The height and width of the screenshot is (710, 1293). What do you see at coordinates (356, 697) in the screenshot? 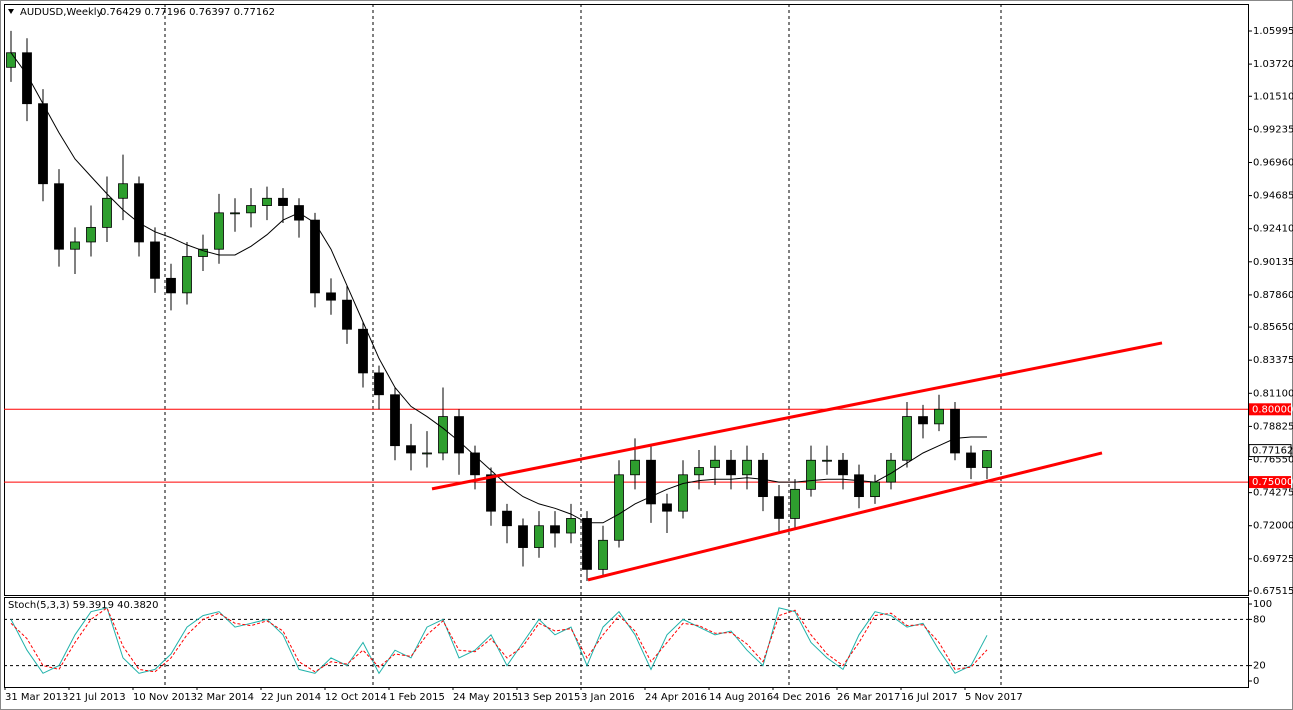
I see `x-tick-label: 12 Oct 2014` at bounding box center [356, 697].